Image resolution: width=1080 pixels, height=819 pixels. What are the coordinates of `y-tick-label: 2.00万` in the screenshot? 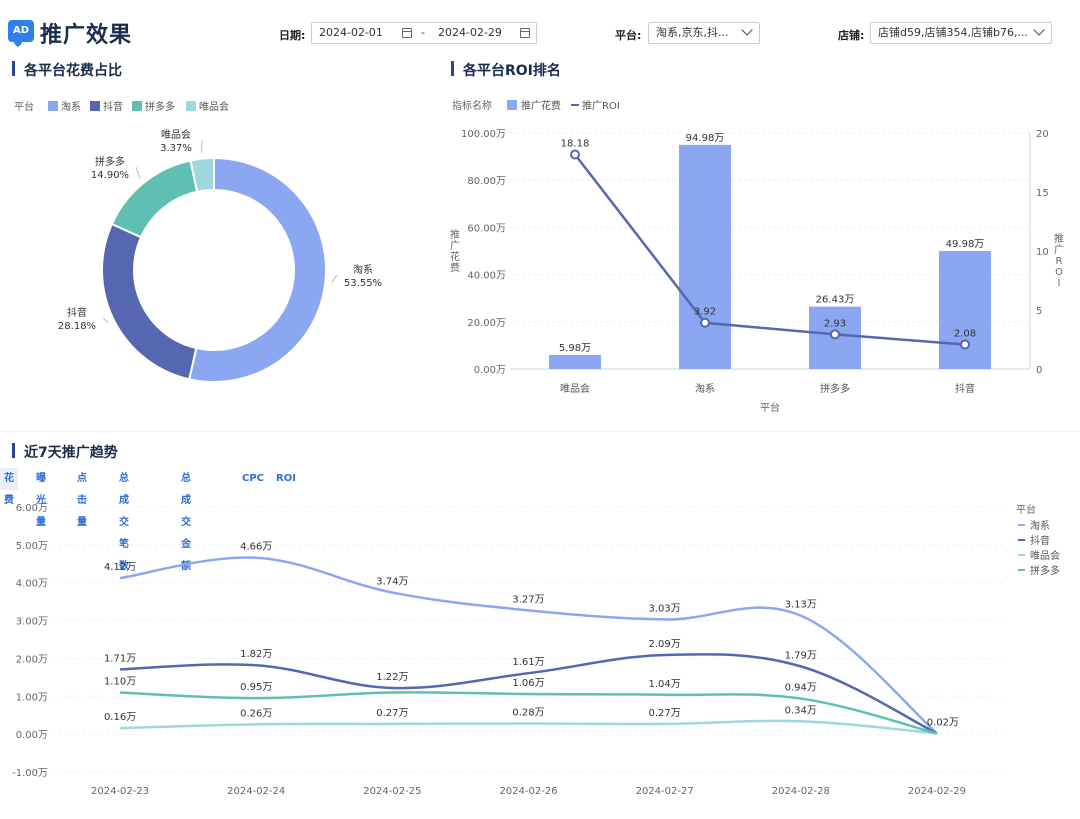 It's located at (32, 659).